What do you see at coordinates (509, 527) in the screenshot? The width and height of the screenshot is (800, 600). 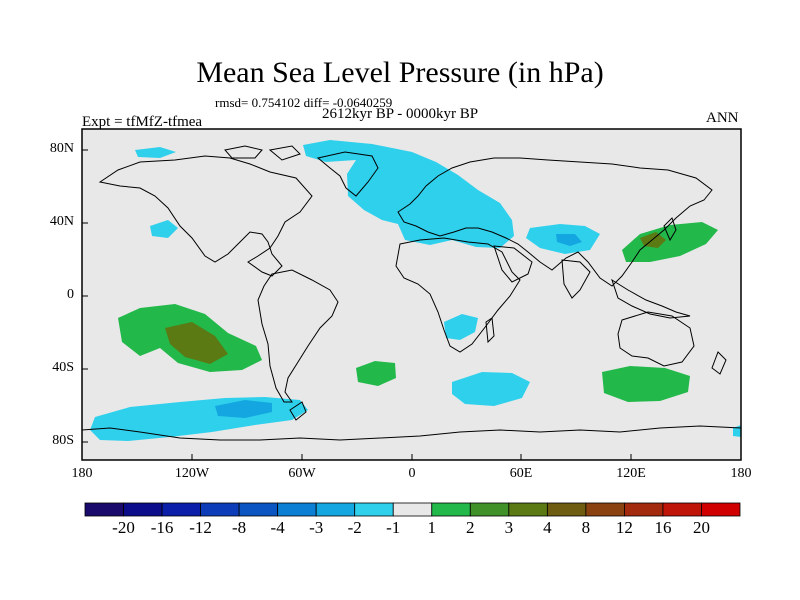 I see `colorbar-tick-label: 3` at bounding box center [509, 527].